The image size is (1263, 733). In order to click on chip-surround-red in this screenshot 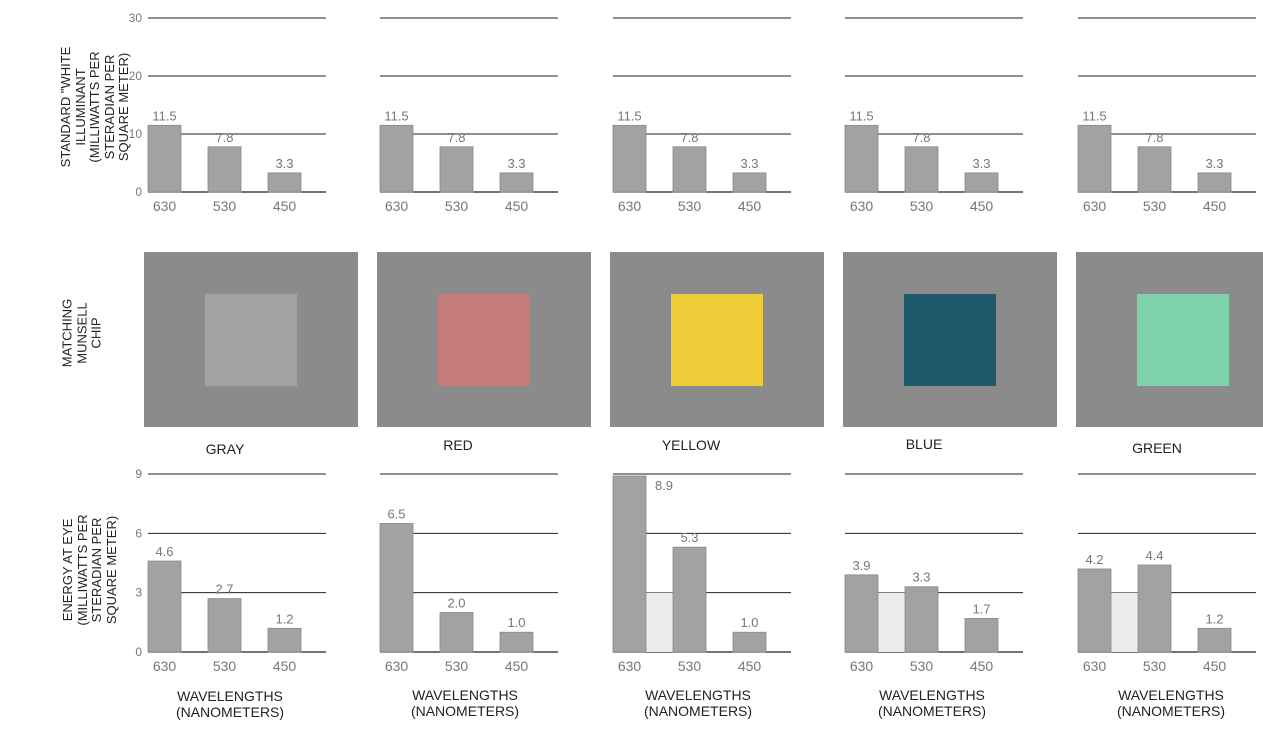, I will do `click(484, 339)`.